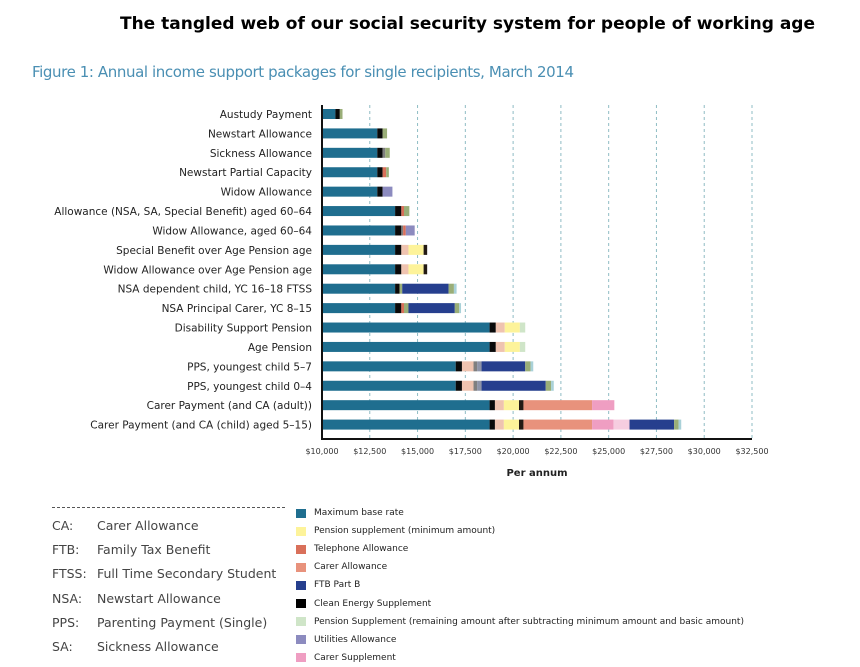  What do you see at coordinates (266, 193) in the screenshot?
I see `category-label: Widow Allowance` at bounding box center [266, 193].